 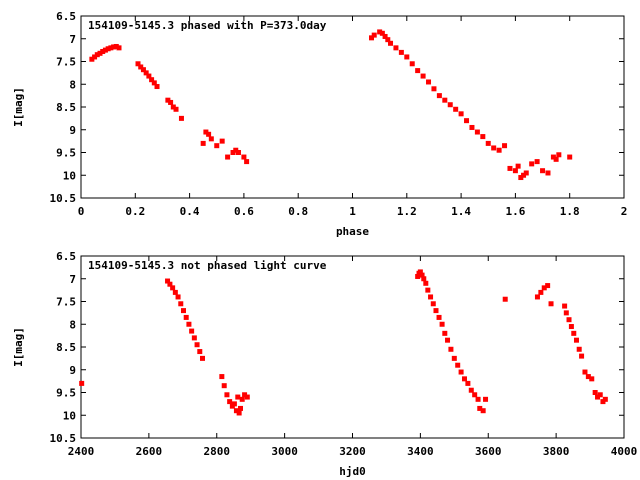 I want to click on x-tick-label: 2400, so click(x=81, y=451).